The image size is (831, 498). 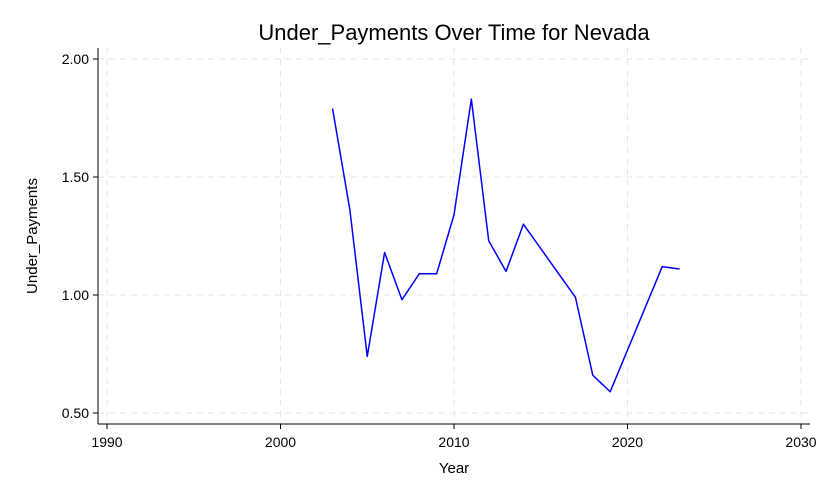 I want to click on x-tick-label: 2010, so click(x=453, y=442).